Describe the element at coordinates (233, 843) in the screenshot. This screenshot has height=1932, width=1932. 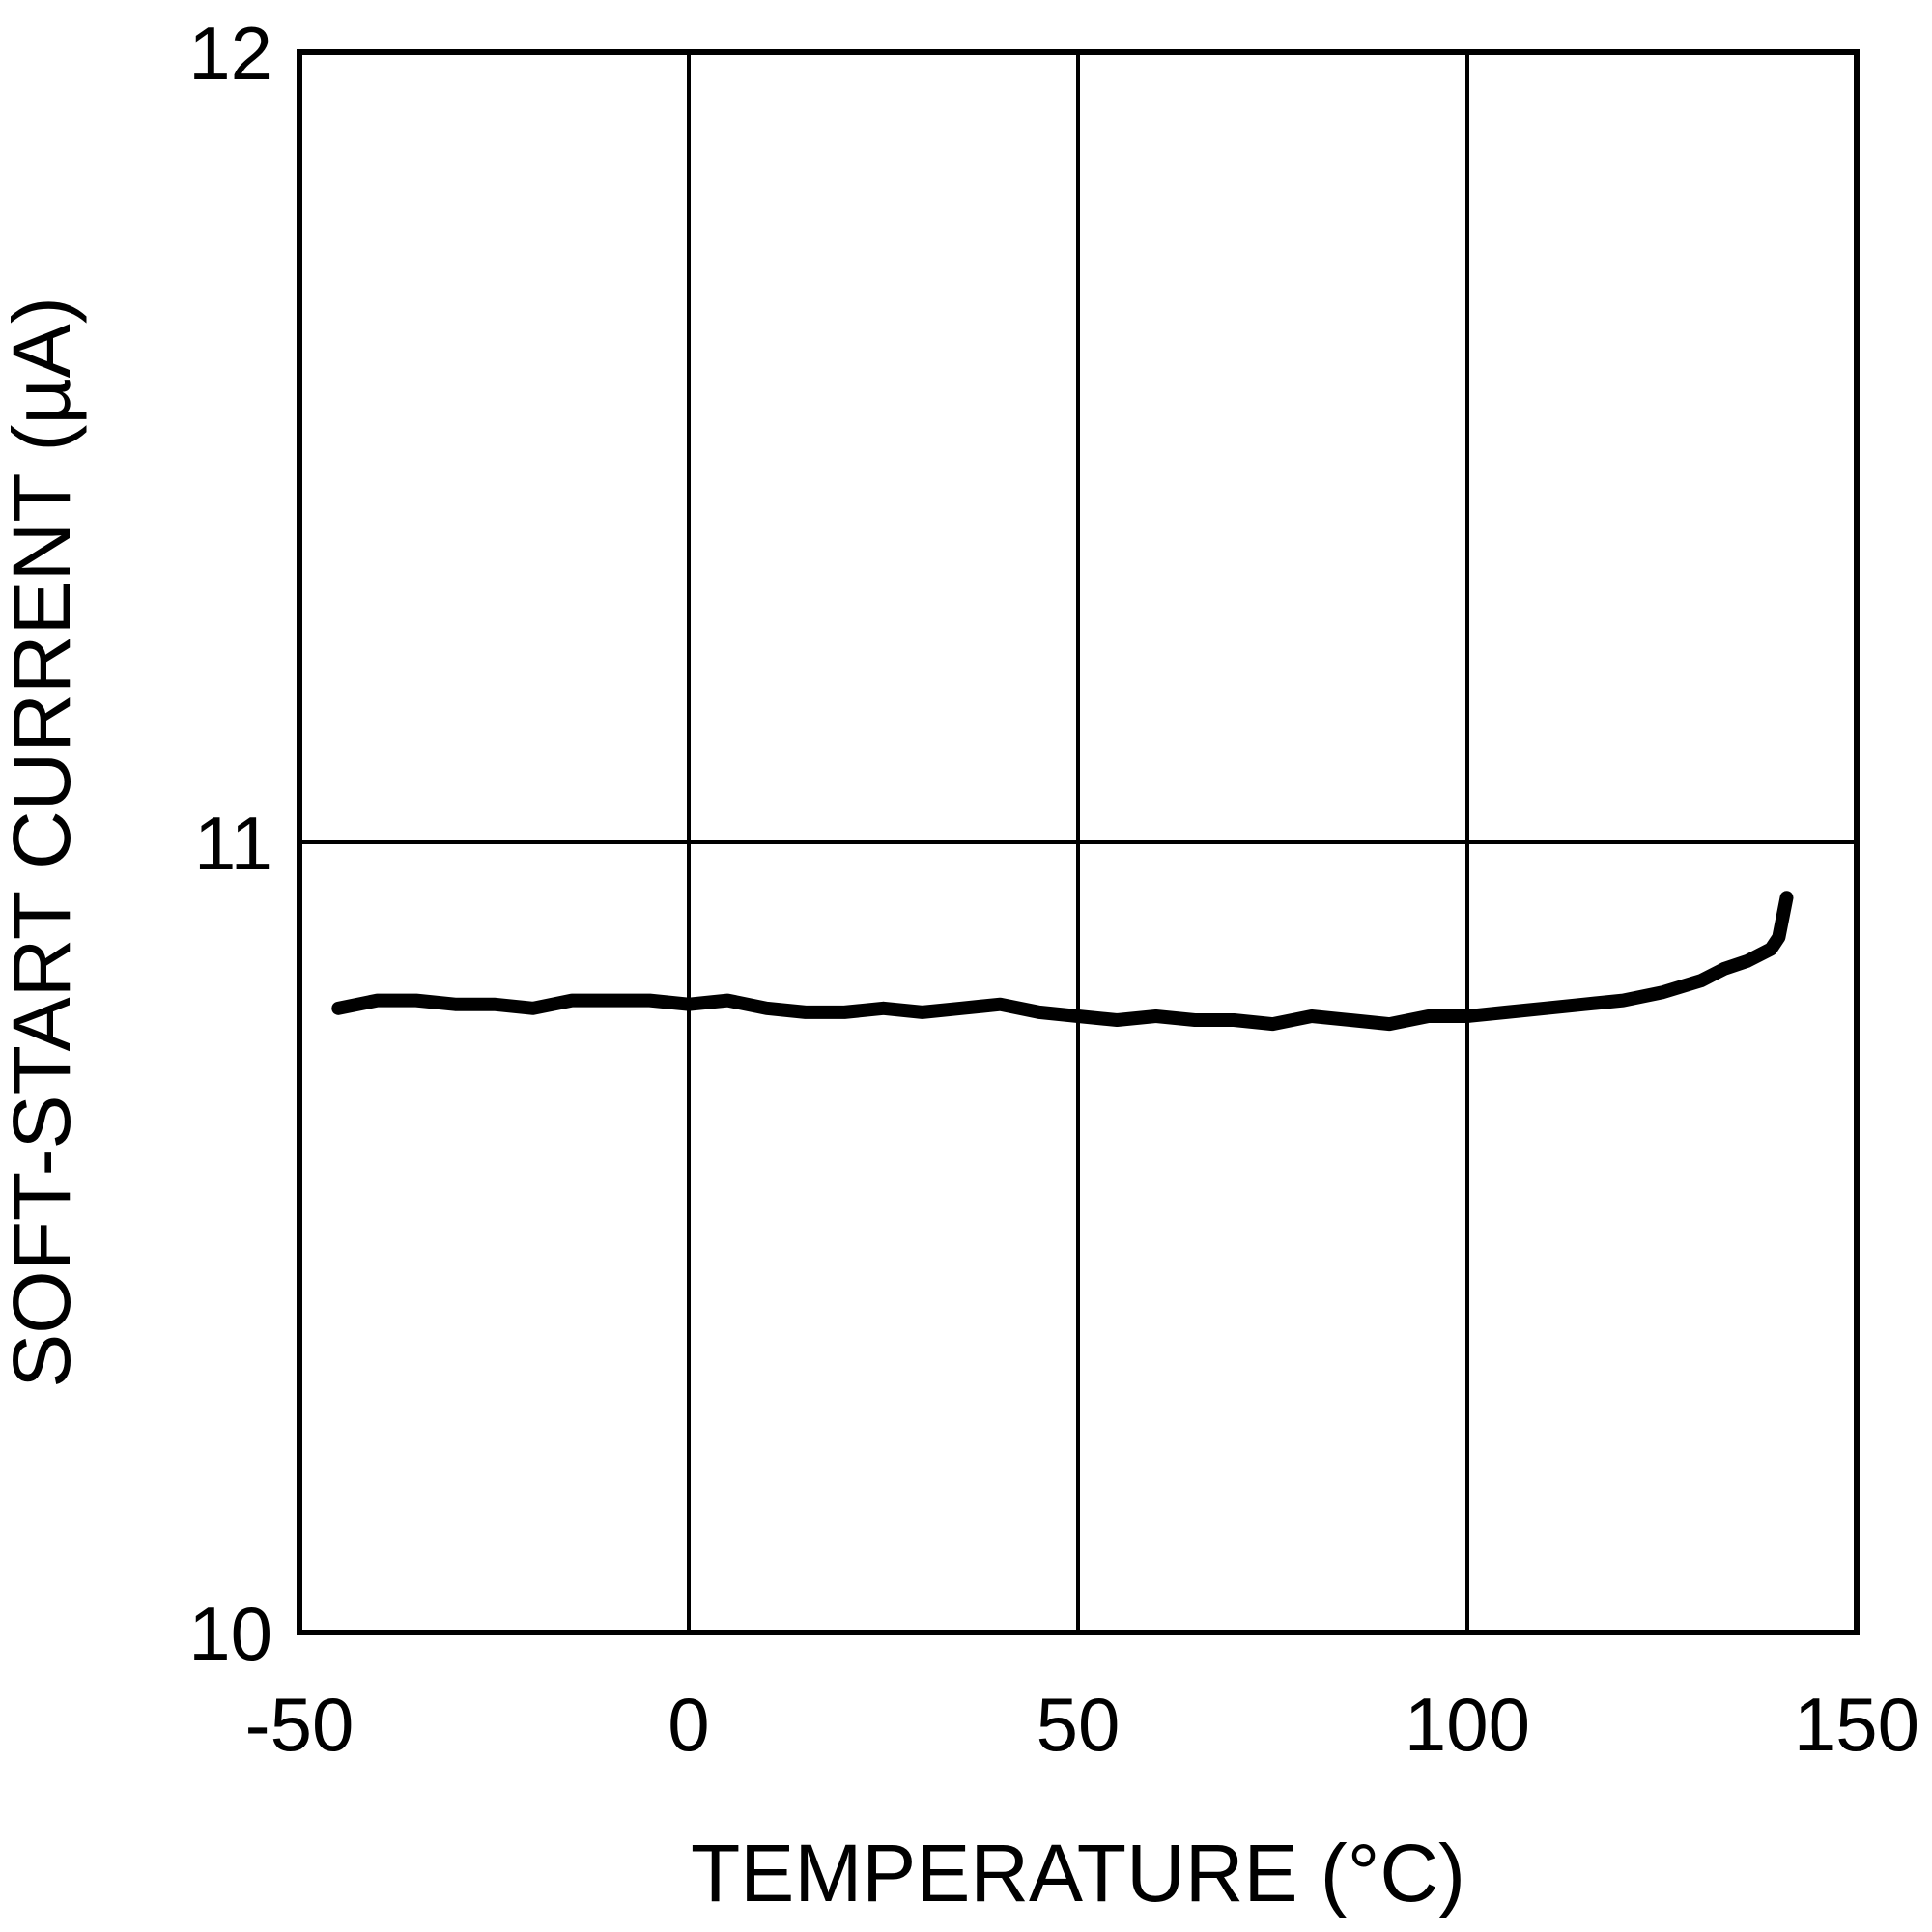
I see `y-tick-label: 11` at that location.